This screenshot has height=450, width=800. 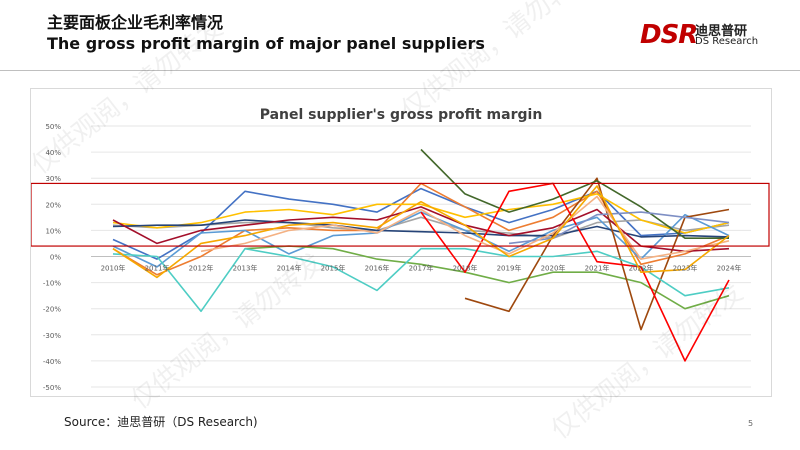 What do you see at coordinates (465, 268) in the screenshot?
I see `x-tick-label: 2018年` at bounding box center [465, 268].